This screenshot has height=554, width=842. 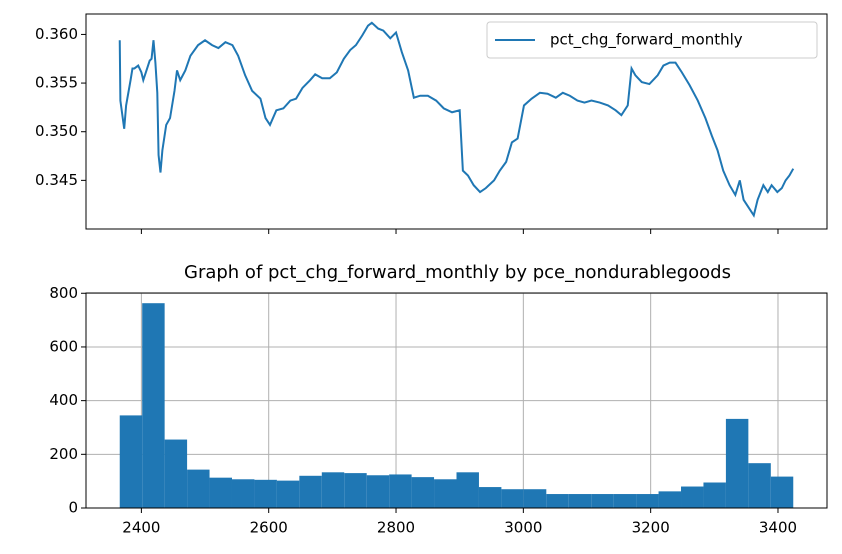 What do you see at coordinates (63, 454) in the screenshot?
I see `y-tick-label: 200` at bounding box center [63, 454].